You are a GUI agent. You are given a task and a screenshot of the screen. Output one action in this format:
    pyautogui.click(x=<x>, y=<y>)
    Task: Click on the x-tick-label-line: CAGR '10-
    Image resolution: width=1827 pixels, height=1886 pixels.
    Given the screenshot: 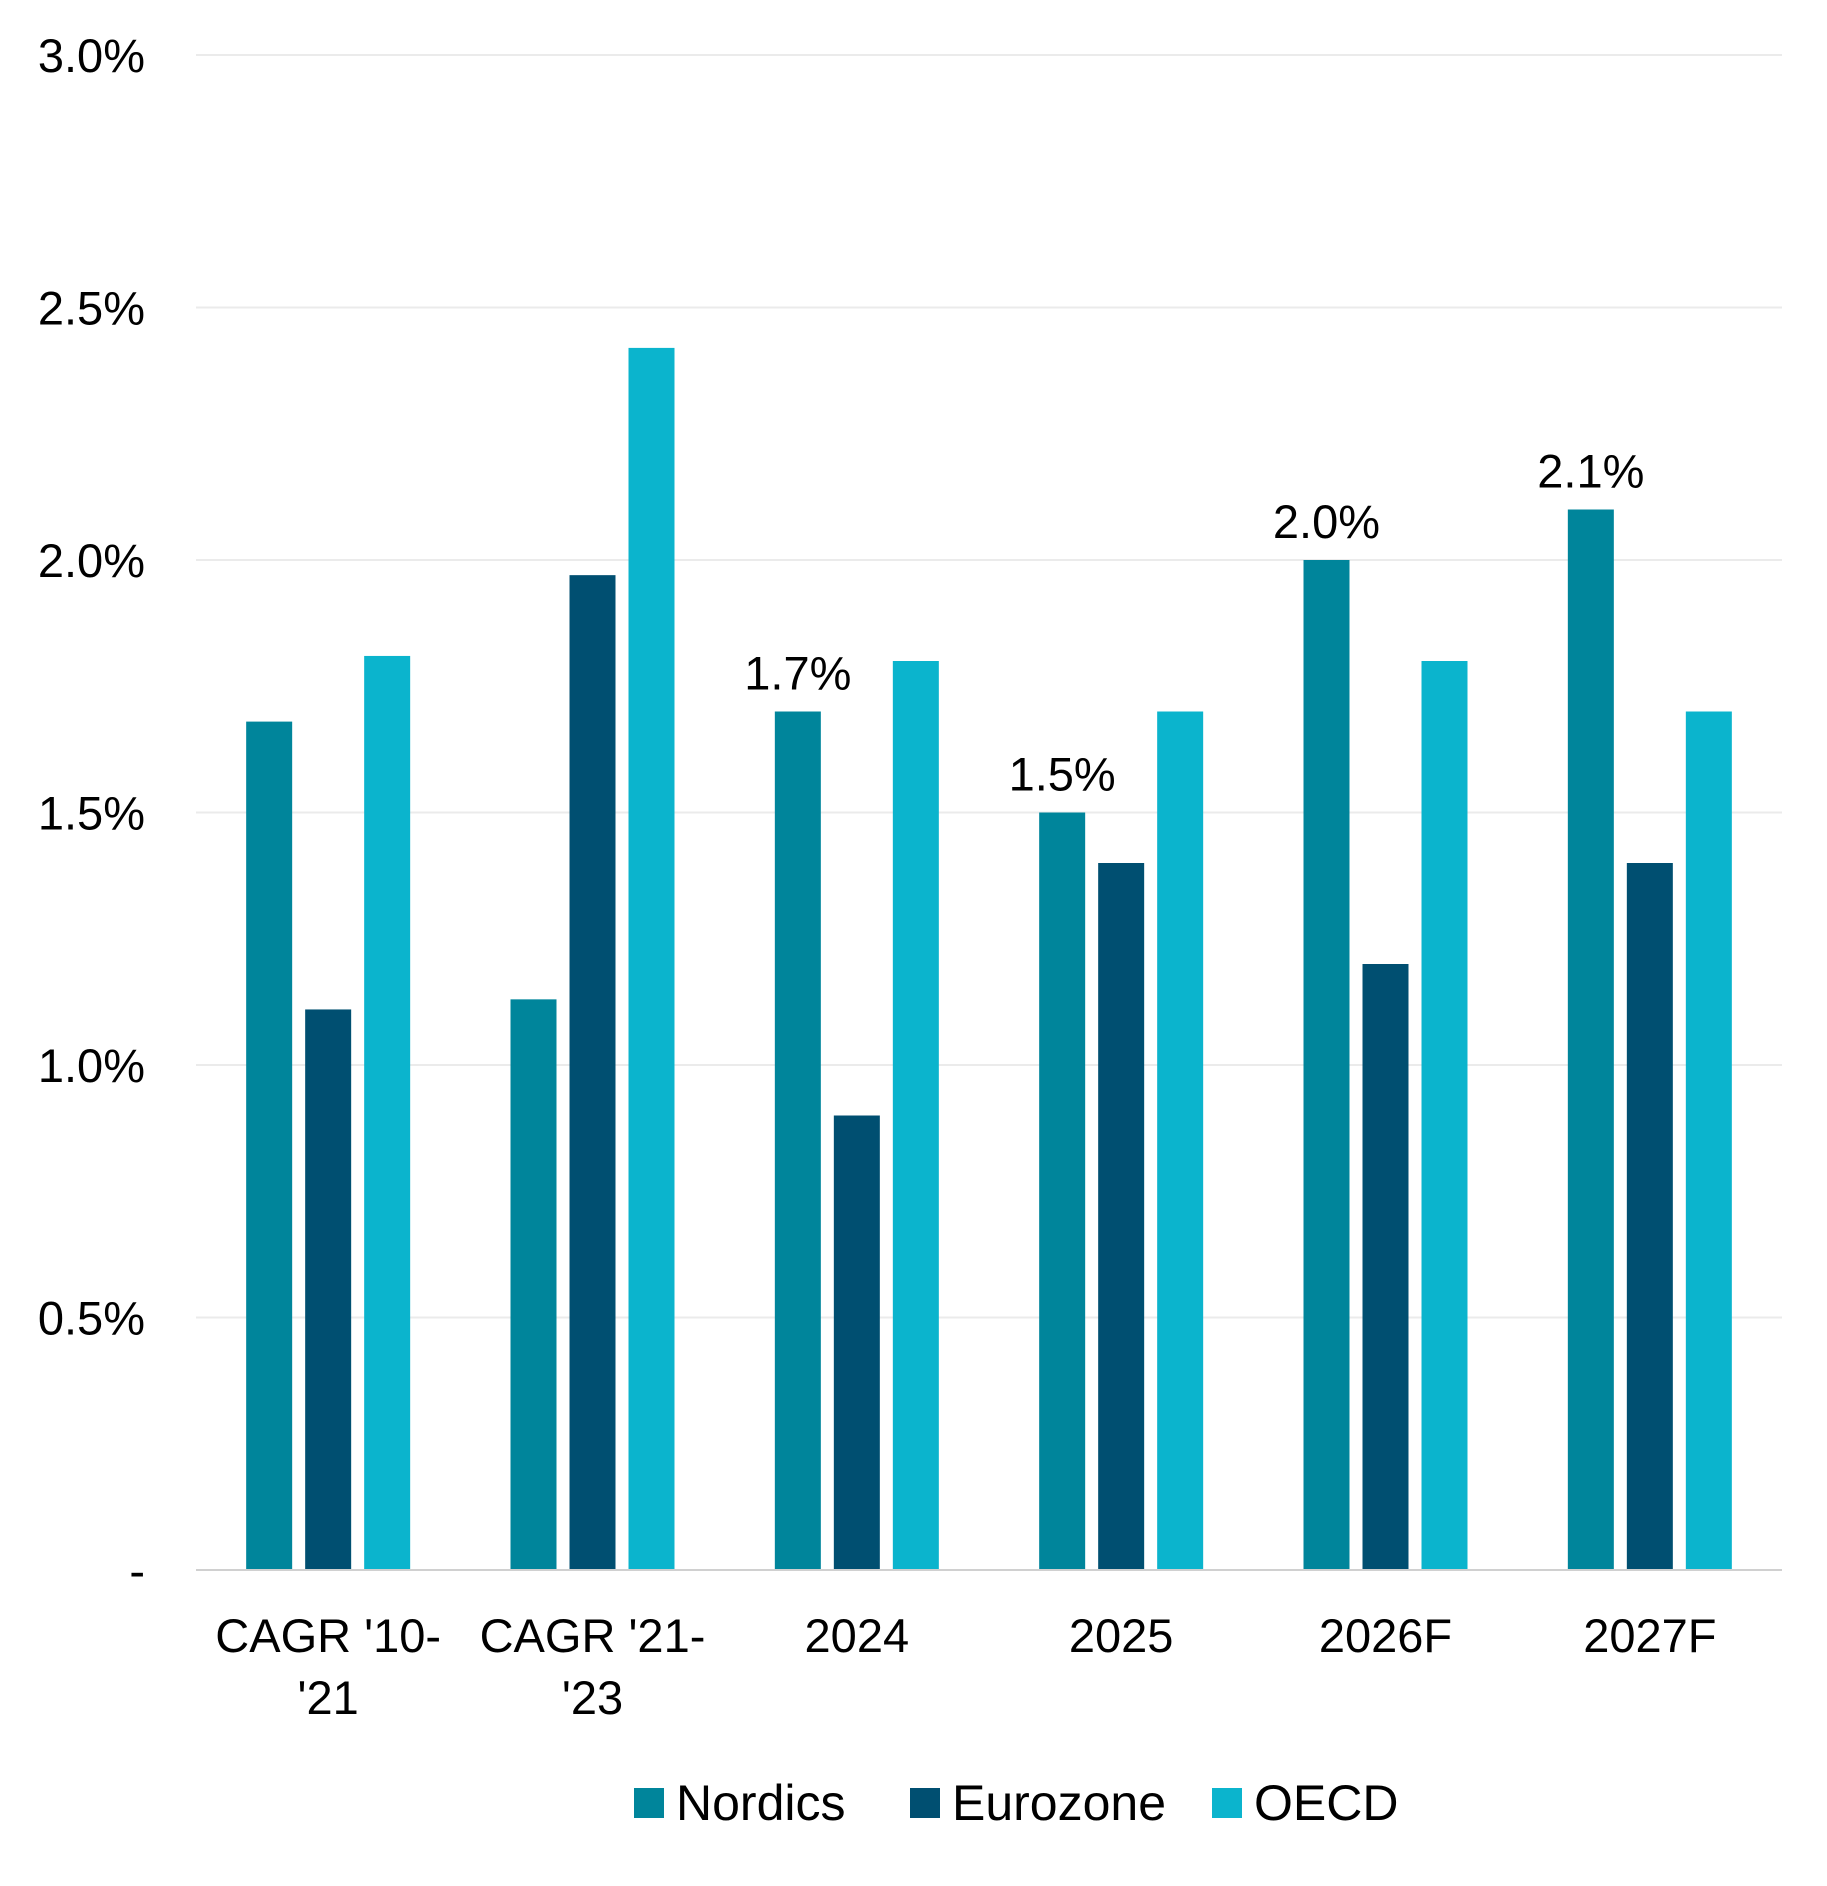 What is the action you would take?
    pyautogui.click(x=328, y=1635)
    